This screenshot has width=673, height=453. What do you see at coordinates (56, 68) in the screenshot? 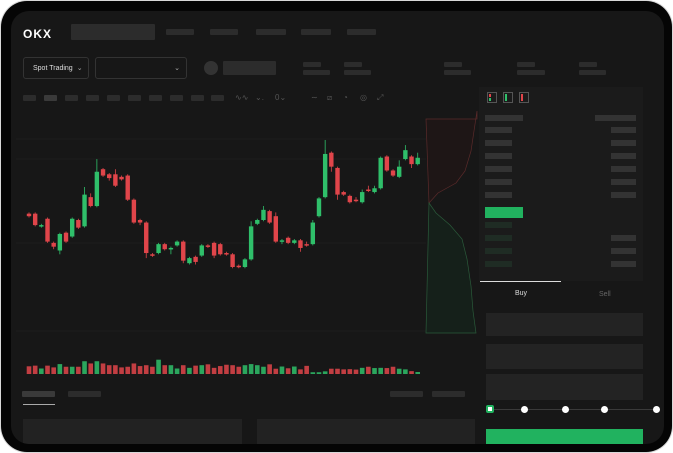
I see `spot-trading-dropdown: Spot Trading ⌄` at bounding box center [56, 68].